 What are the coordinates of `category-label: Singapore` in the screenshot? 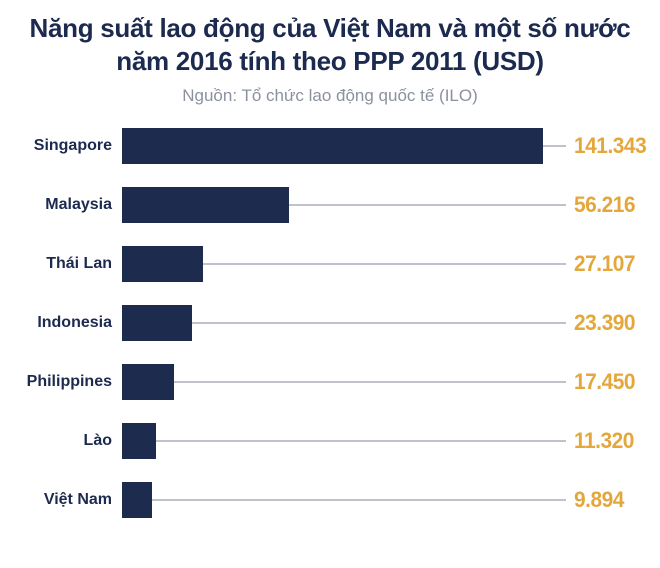 It's located at (72, 145).